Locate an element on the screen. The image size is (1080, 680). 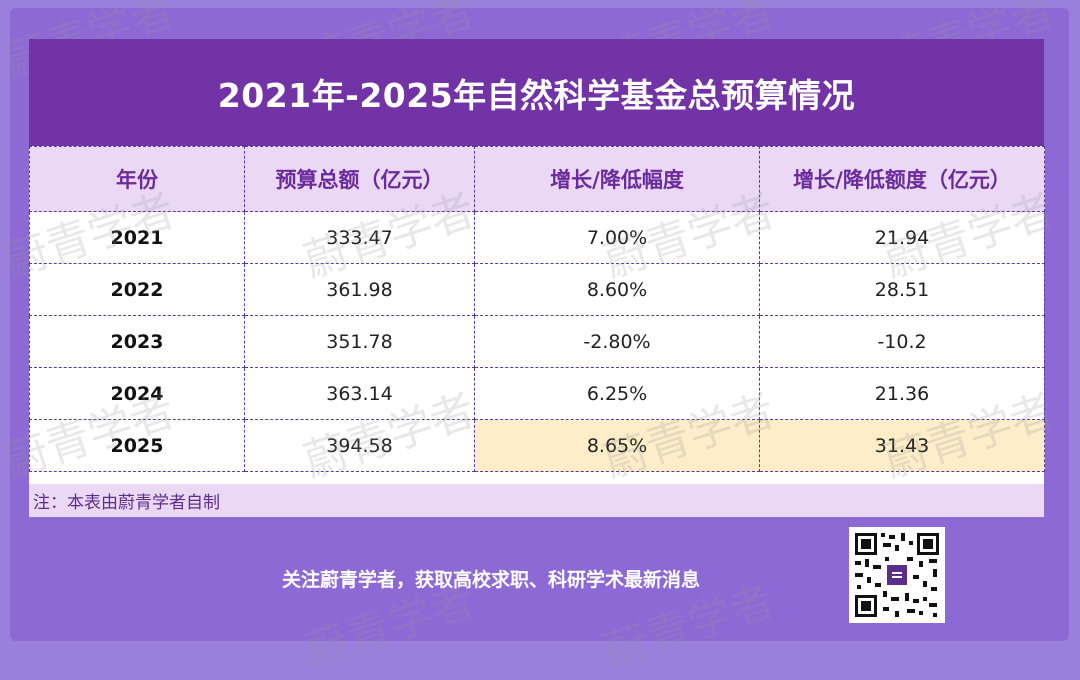
table-header-row: 年份 预算总额（亿元） 增长/降低幅度 增长/降低额度（亿元） is located at coordinates (537, 179).